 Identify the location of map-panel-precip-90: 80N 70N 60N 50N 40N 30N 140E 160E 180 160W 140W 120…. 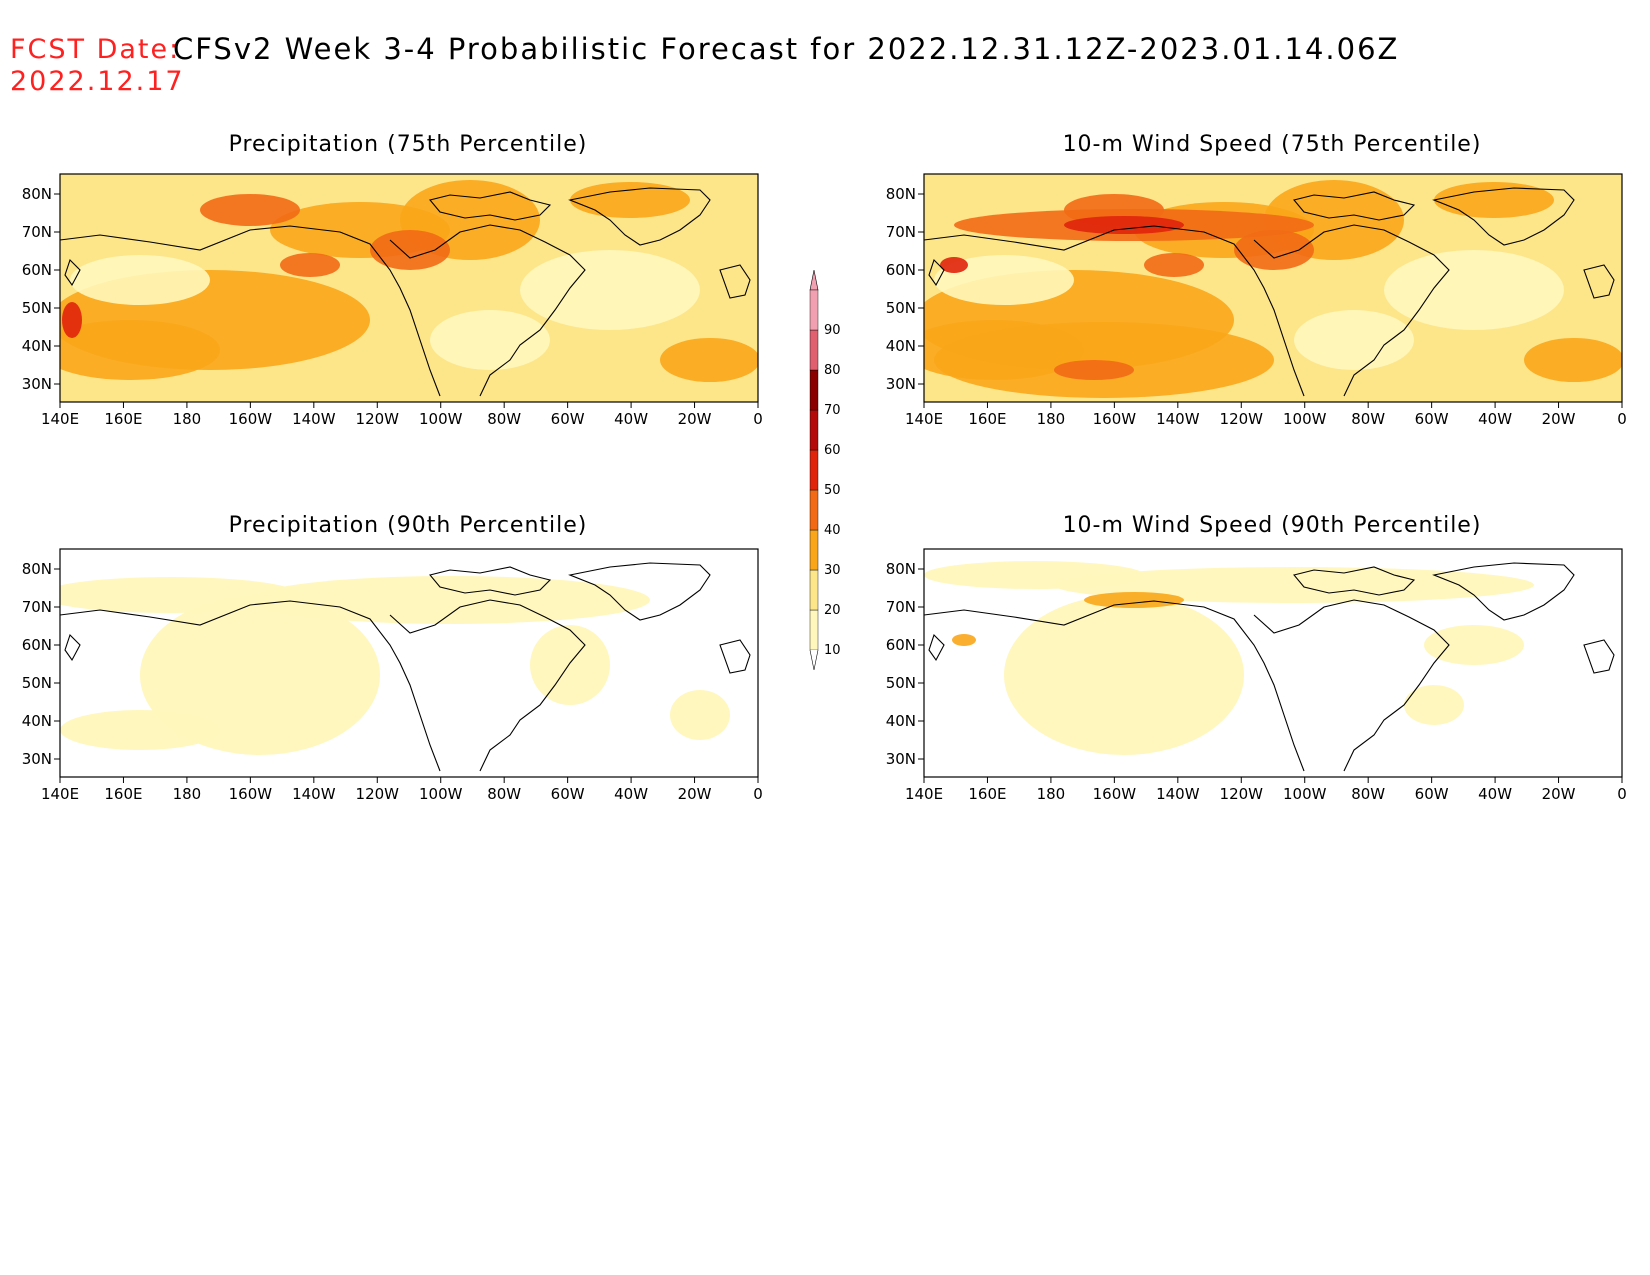
(390, 676).